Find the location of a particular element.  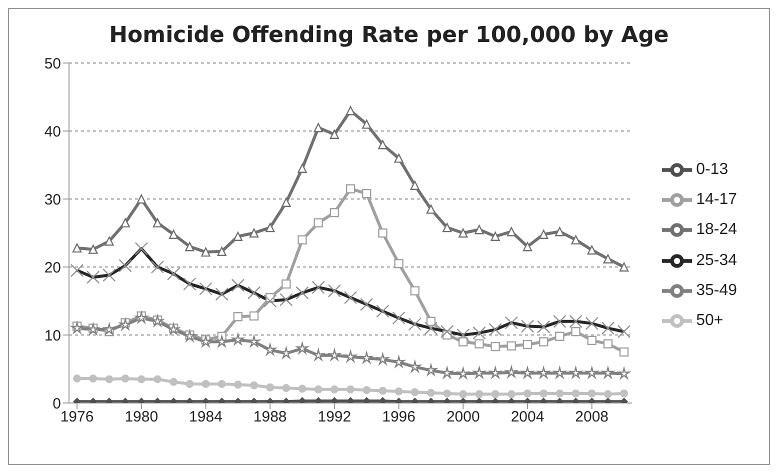

legend-label: 0-13 is located at coordinates (712, 169).